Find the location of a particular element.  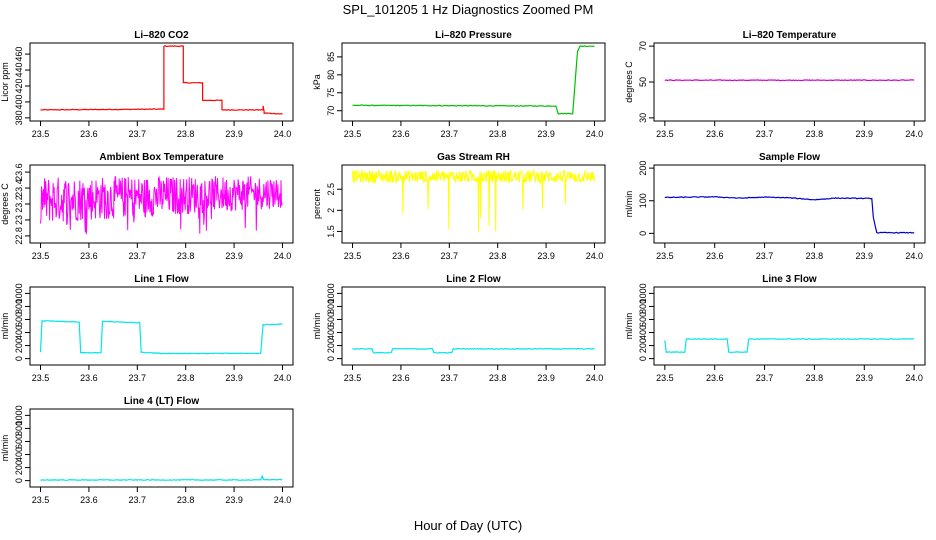

y-tick-label: 460 is located at coordinates (19, 54).